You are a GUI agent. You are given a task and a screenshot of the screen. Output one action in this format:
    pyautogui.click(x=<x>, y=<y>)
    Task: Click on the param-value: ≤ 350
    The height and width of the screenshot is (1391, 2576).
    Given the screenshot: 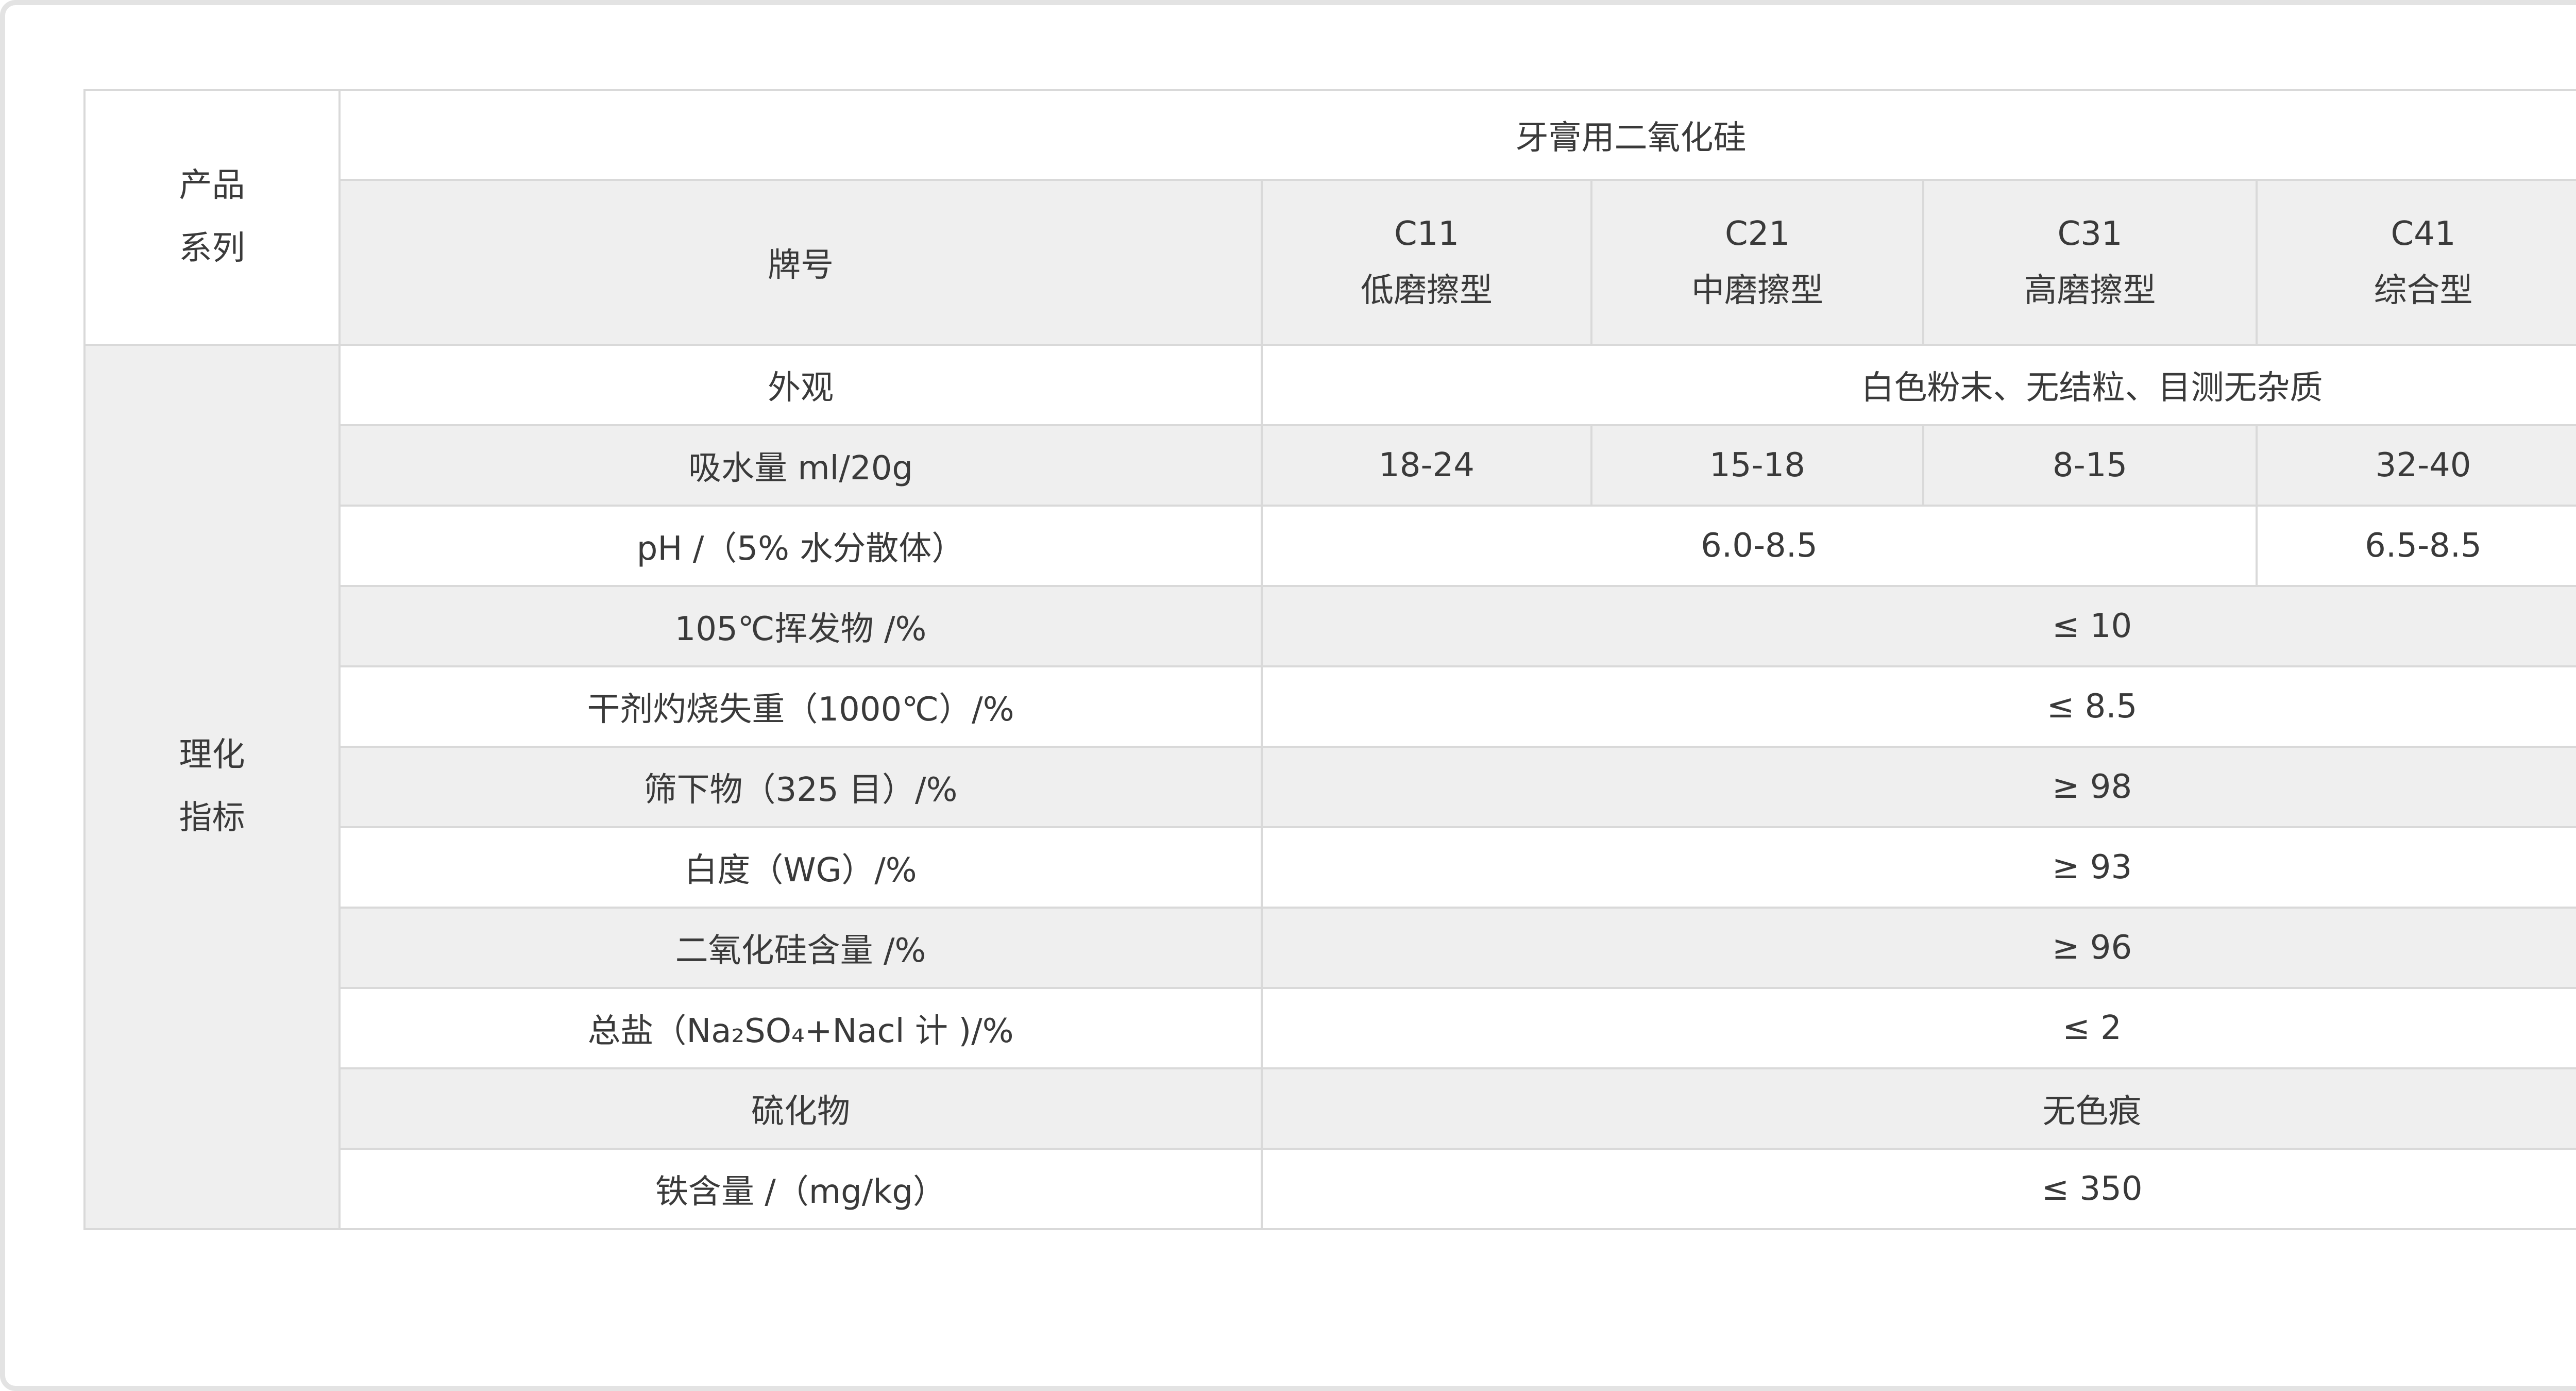 What is the action you would take?
    pyautogui.click(x=1918, y=1189)
    